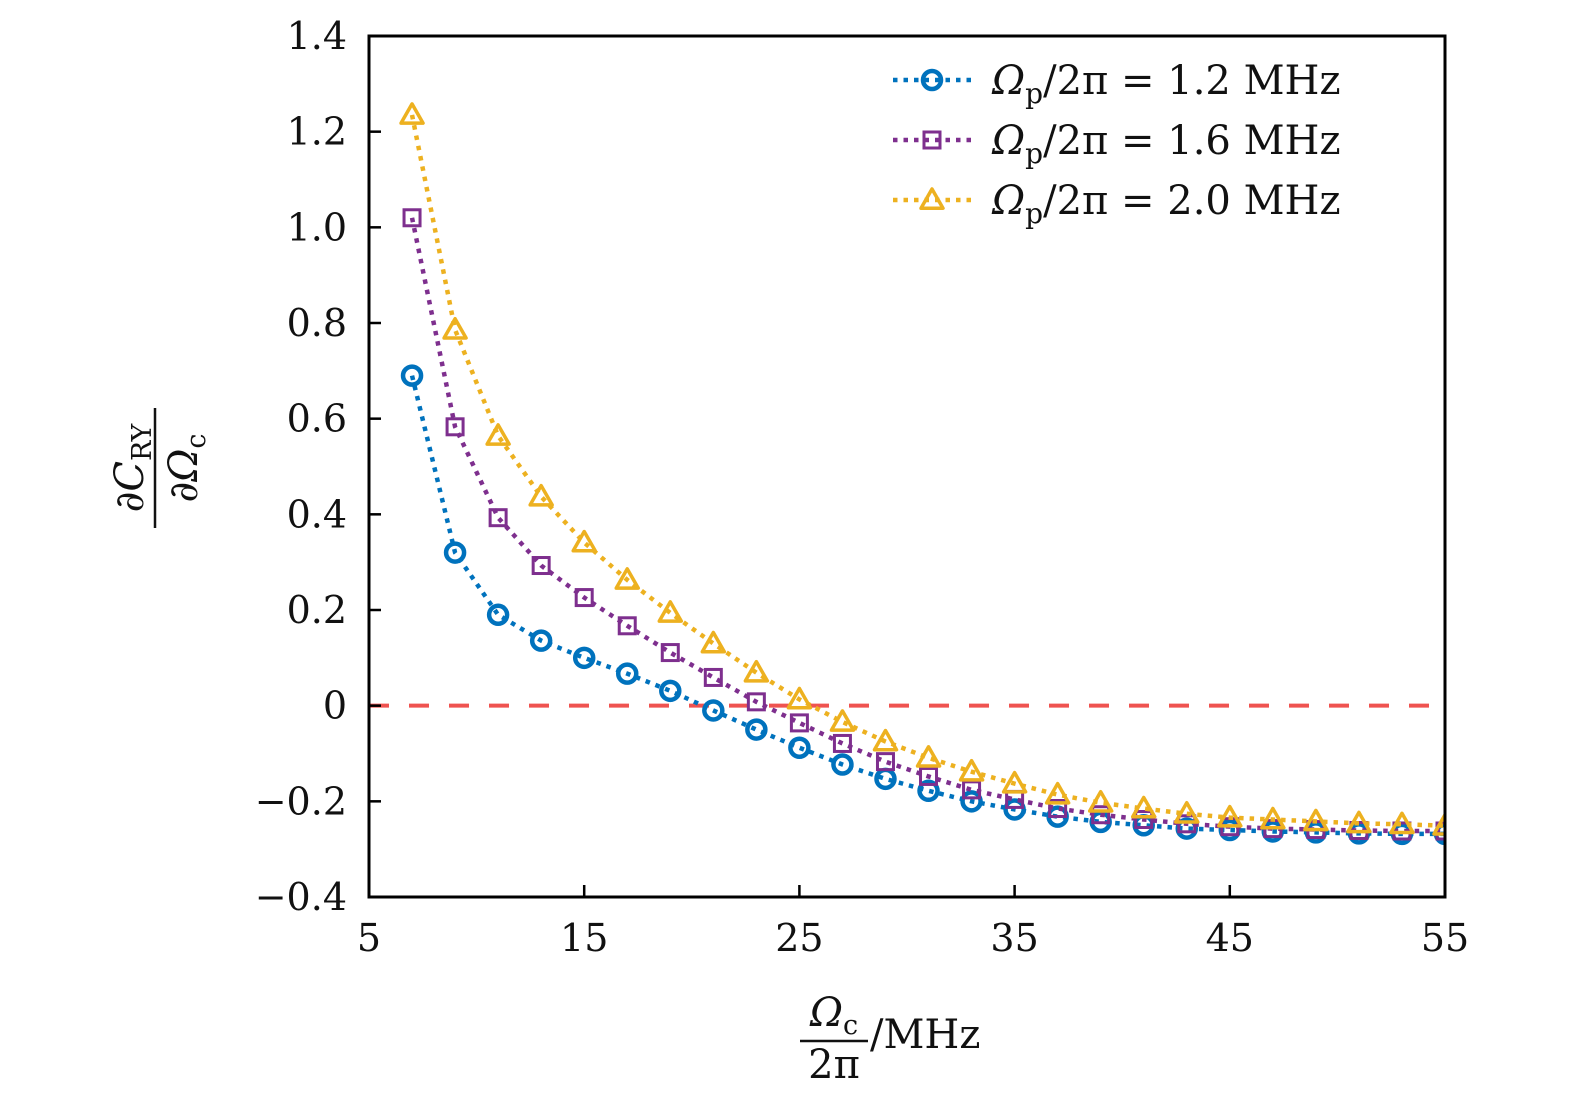  What do you see at coordinates (317, 323) in the screenshot?
I see `y-tick-label: 0.8` at bounding box center [317, 323].